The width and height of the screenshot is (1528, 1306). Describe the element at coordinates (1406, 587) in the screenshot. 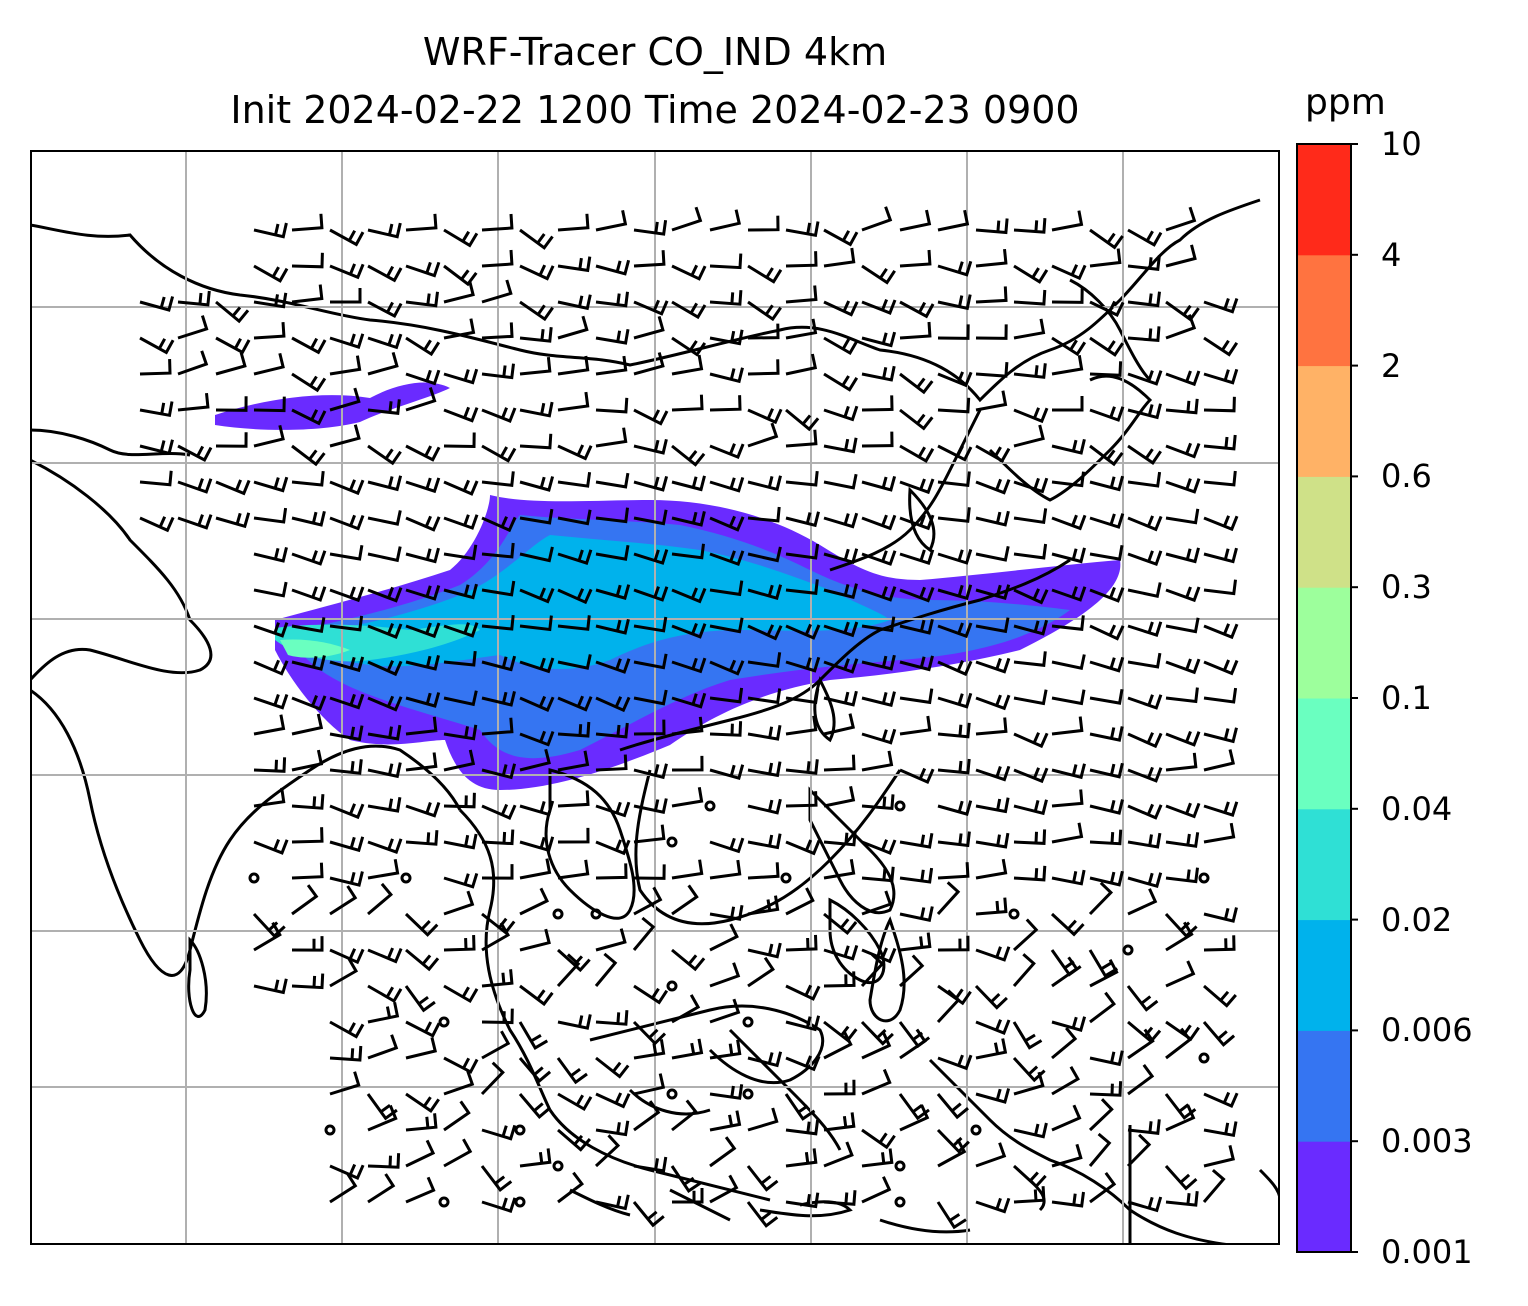

I see `colorbar-tick-label: 0.3` at that location.